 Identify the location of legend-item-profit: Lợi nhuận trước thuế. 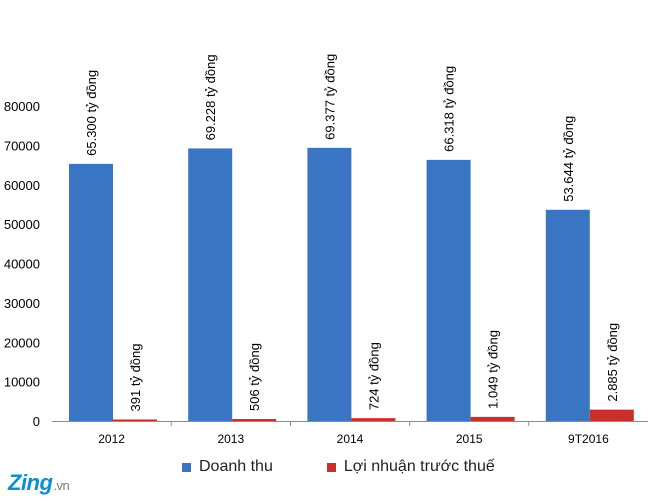
(410, 467).